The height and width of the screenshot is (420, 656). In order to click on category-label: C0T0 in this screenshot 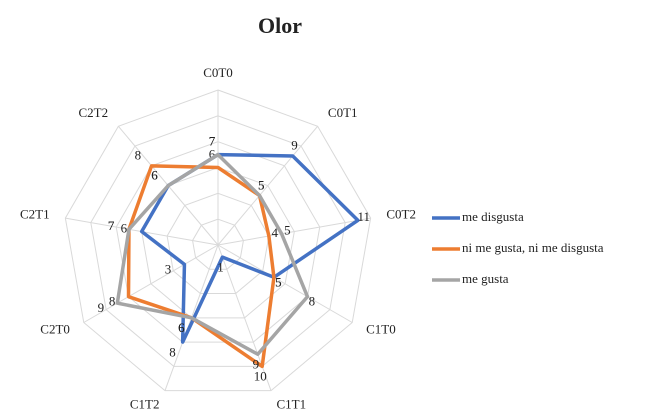, I will do `click(218, 72)`.